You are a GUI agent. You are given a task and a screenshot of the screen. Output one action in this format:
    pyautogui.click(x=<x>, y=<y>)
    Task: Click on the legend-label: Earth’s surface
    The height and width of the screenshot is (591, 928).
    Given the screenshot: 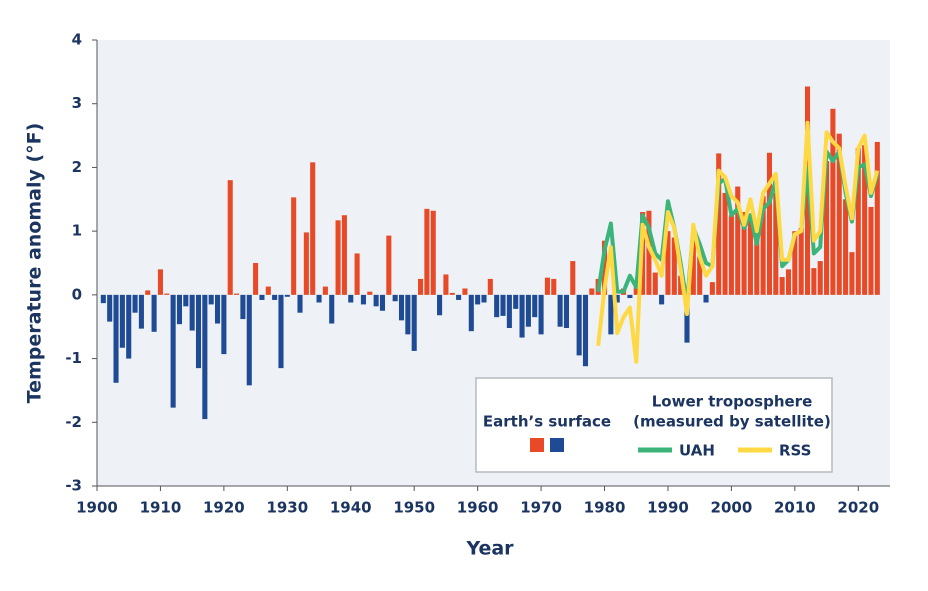 What is the action you would take?
    pyautogui.click(x=547, y=422)
    